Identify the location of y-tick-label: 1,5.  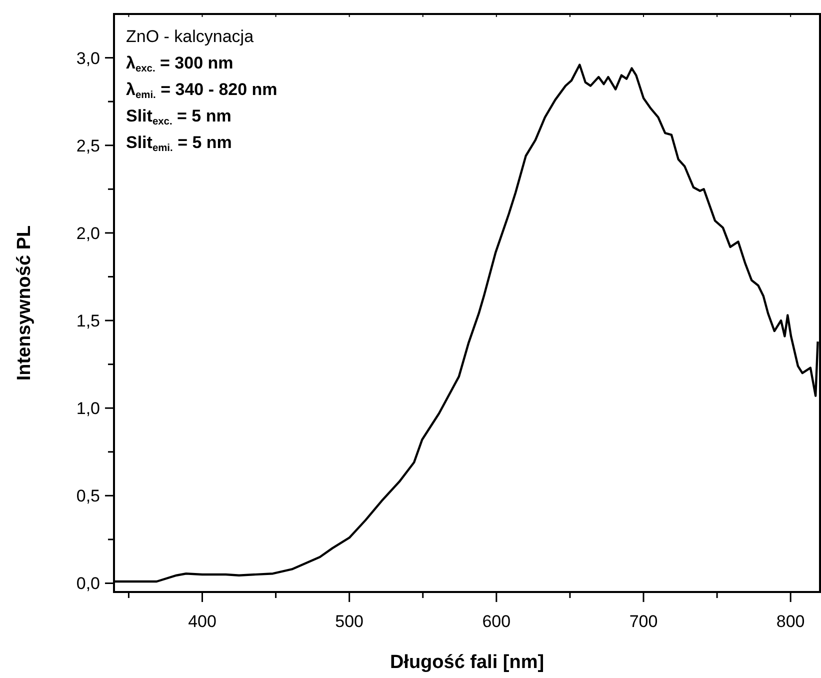
(88, 321).